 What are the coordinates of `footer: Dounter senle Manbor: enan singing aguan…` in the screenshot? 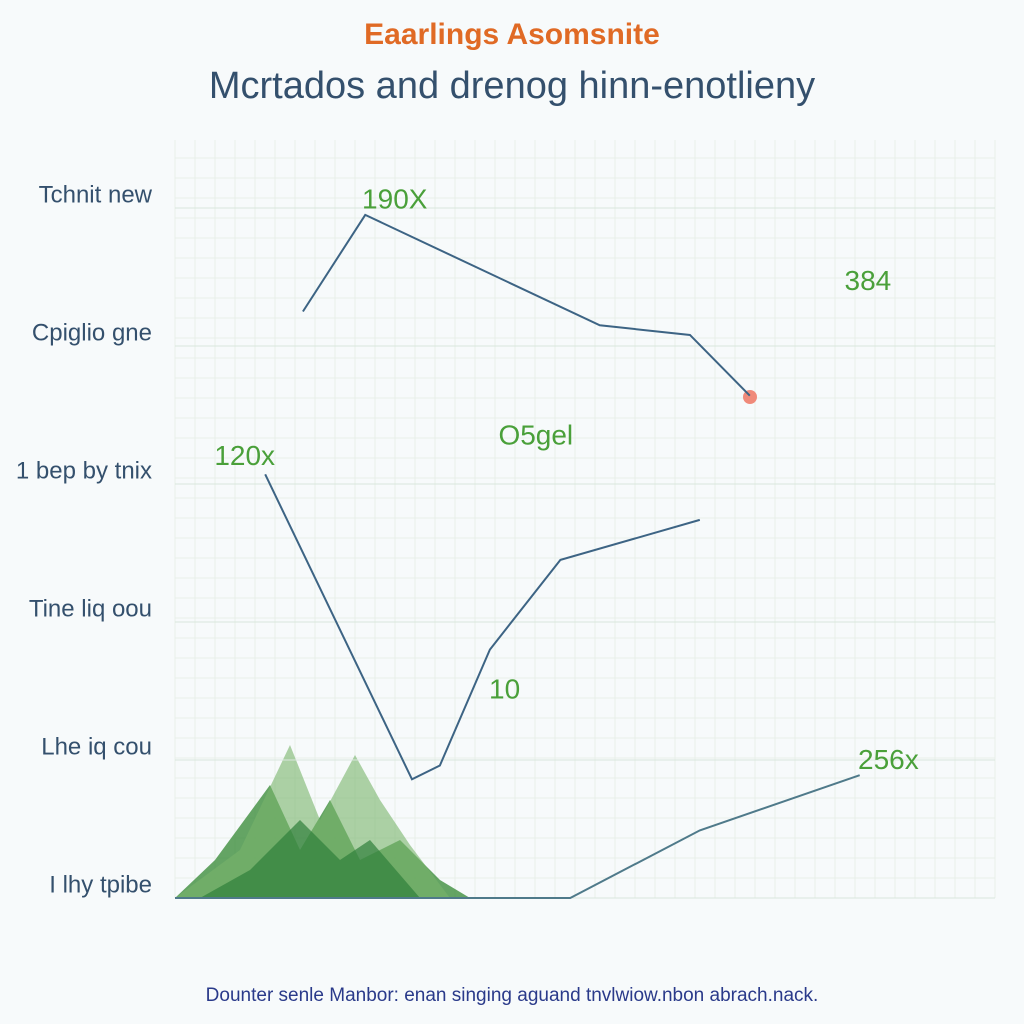 It's located at (512, 995).